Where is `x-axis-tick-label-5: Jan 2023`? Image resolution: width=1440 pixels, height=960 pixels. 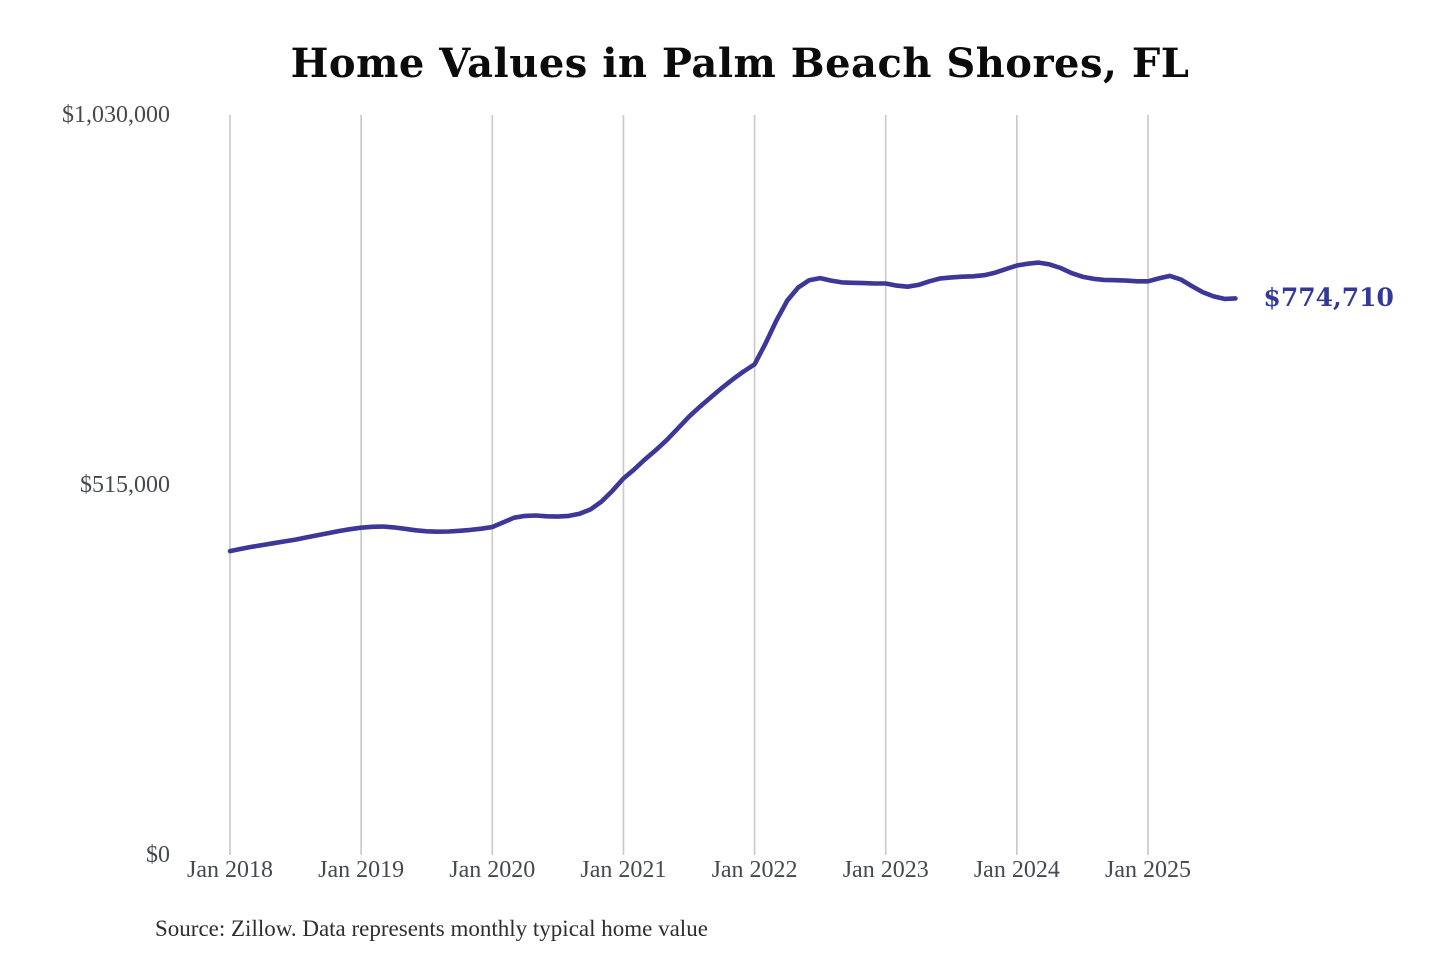
x-axis-tick-label-5: Jan 2023 is located at coordinates (885, 870).